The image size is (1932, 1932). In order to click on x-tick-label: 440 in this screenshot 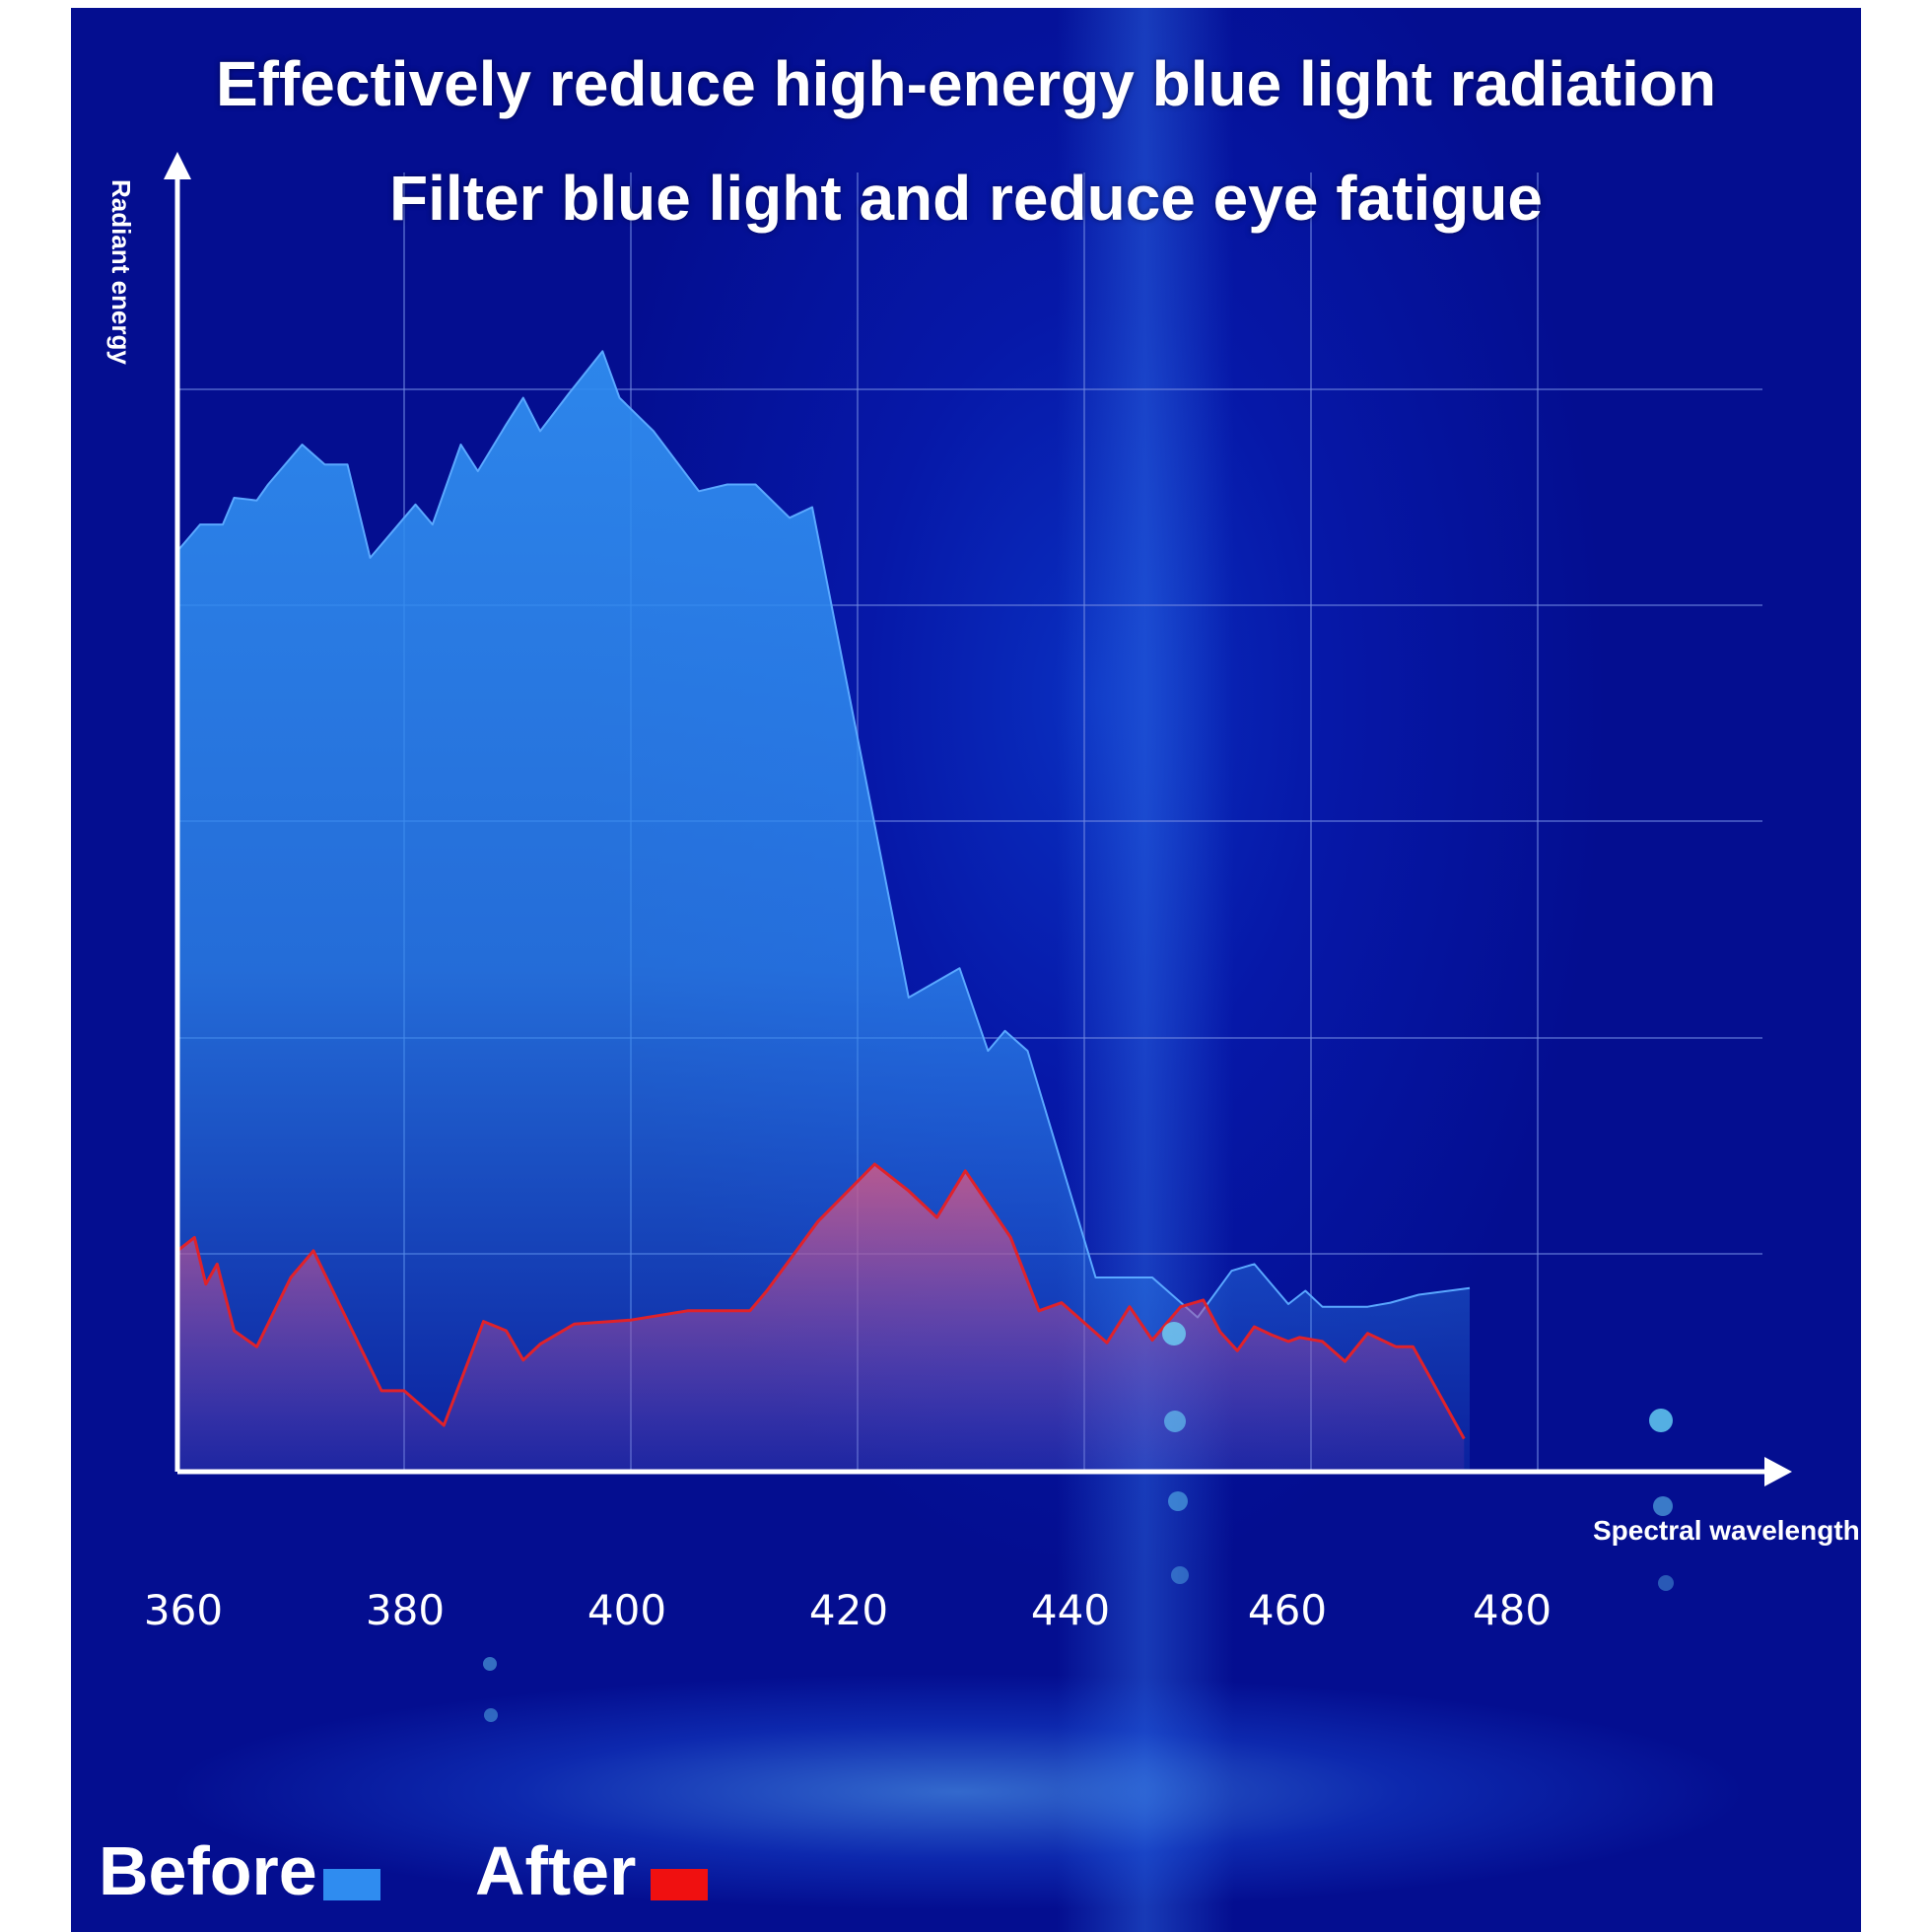, I will do `click(1070, 1610)`.